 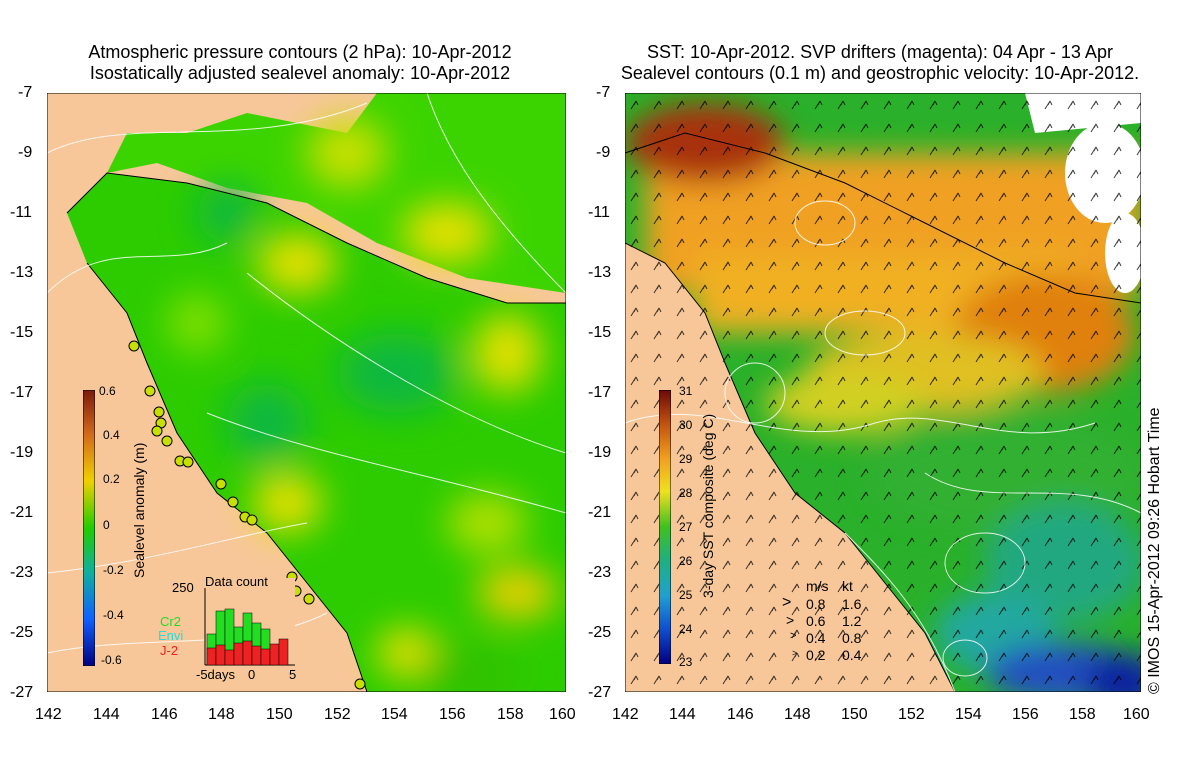 I want to click on lat-tick-right-10: -27, so click(x=600, y=692).